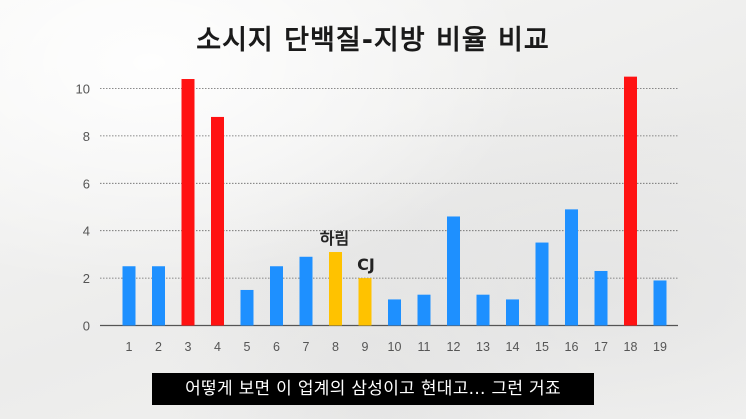 Image resolution: width=746 pixels, height=419 pixels. I want to click on y-tick-label: 4, so click(86, 231).